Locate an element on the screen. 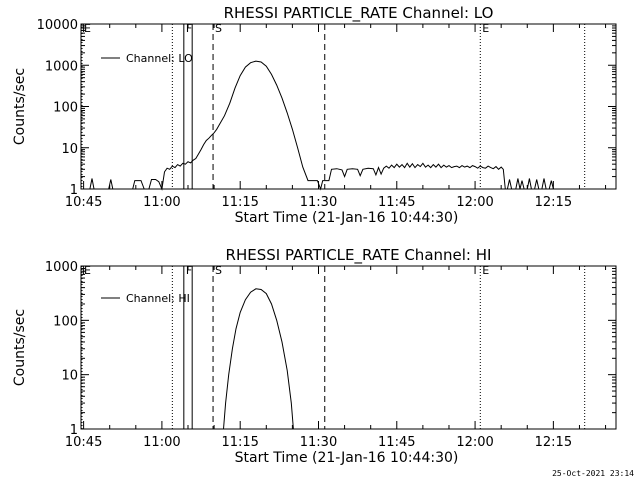 The height and width of the screenshot is (480, 640). y-tick-label: 10000 is located at coordinates (57, 25).